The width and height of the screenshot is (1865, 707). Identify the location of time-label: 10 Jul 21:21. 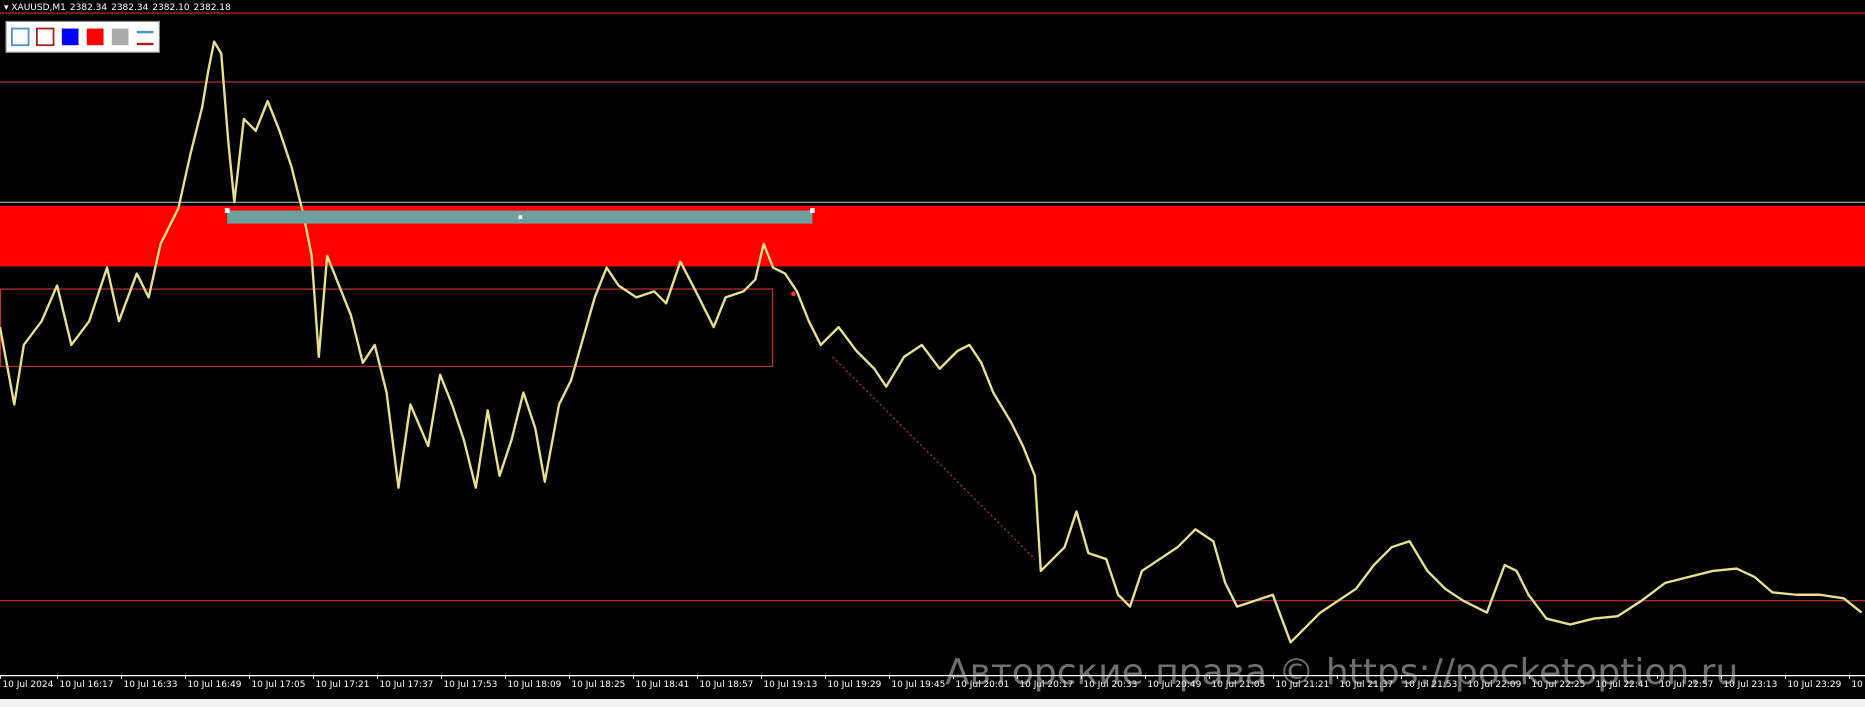
(1302, 685).